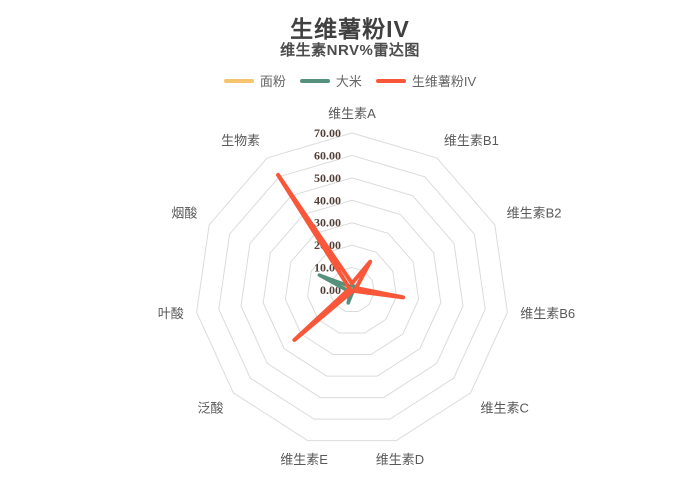 Image resolution: width=700 pixels, height=483 pixels. What do you see at coordinates (327, 223) in the screenshot?
I see `radial-tick-label: 30.00` at bounding box center [327, 223].